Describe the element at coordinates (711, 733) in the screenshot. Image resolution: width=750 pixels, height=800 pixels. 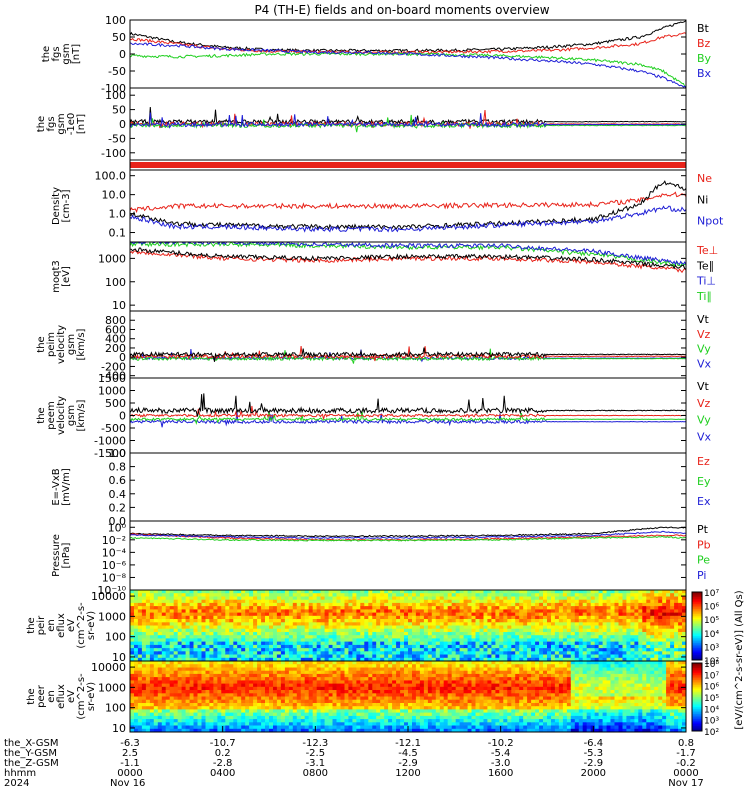
I see `colorbar-tick: 10²` at that location.